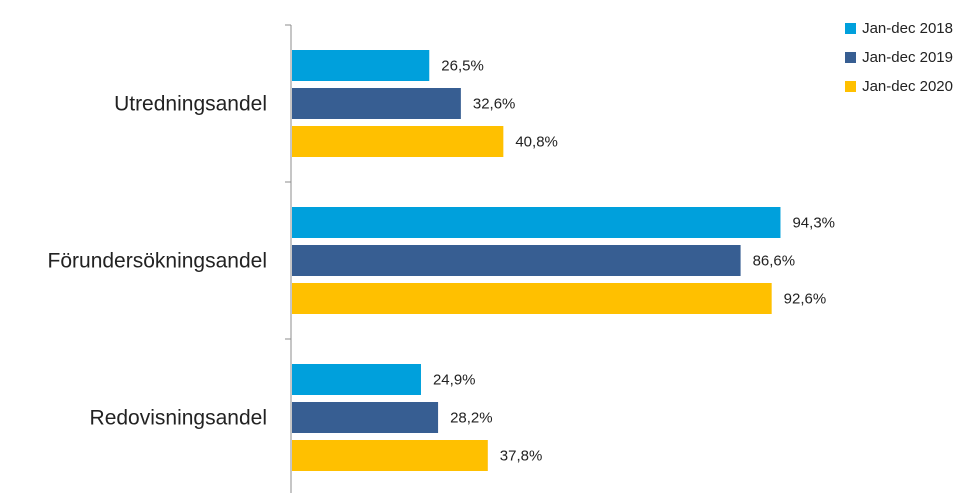 The height and width of the screenshot is (493, 965). I want to click on data-label: 92,6%, so click(805, 299).